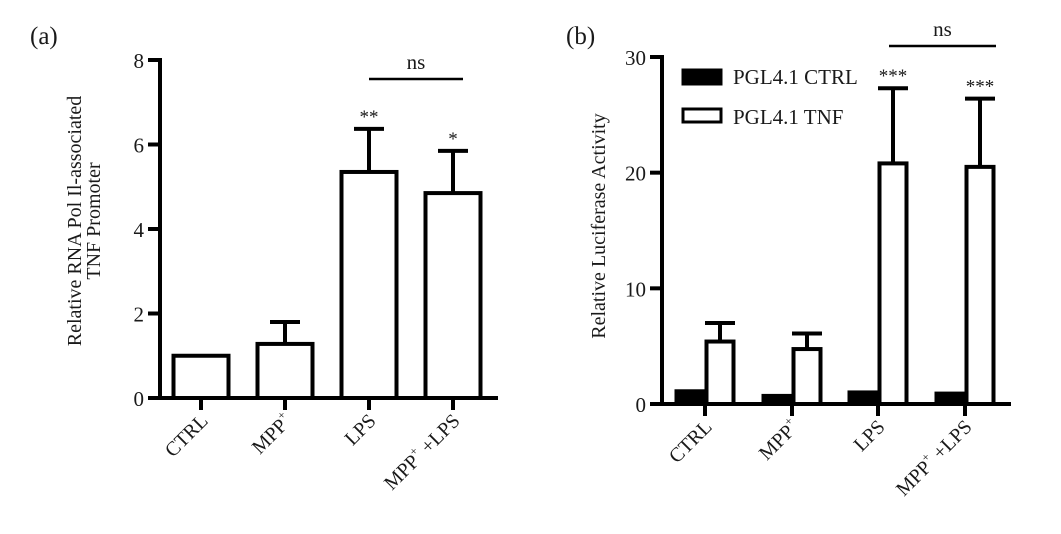 The height and width of the screenshot is (534, 1061). What do you see at coordinates (147, 230) in the screenshot?
I see `panel-a-y-ticks: 0 2 4 6 8` at bounding box center [147, 230].